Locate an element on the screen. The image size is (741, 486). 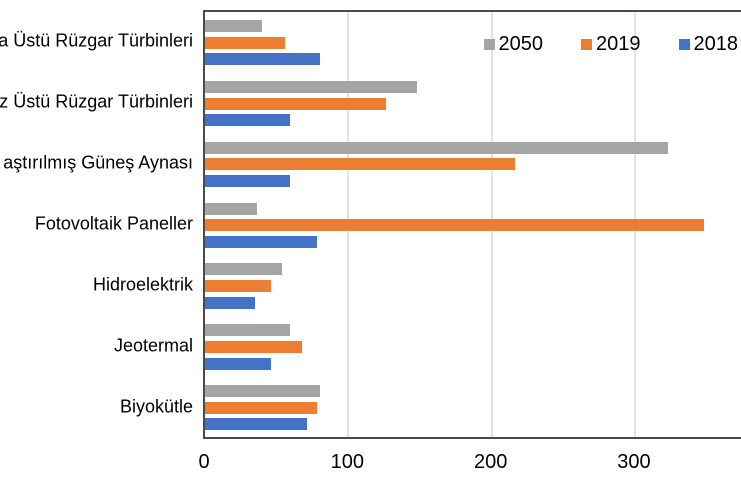
x-tick-label-200: 200 is located at coordinates (490, 462).